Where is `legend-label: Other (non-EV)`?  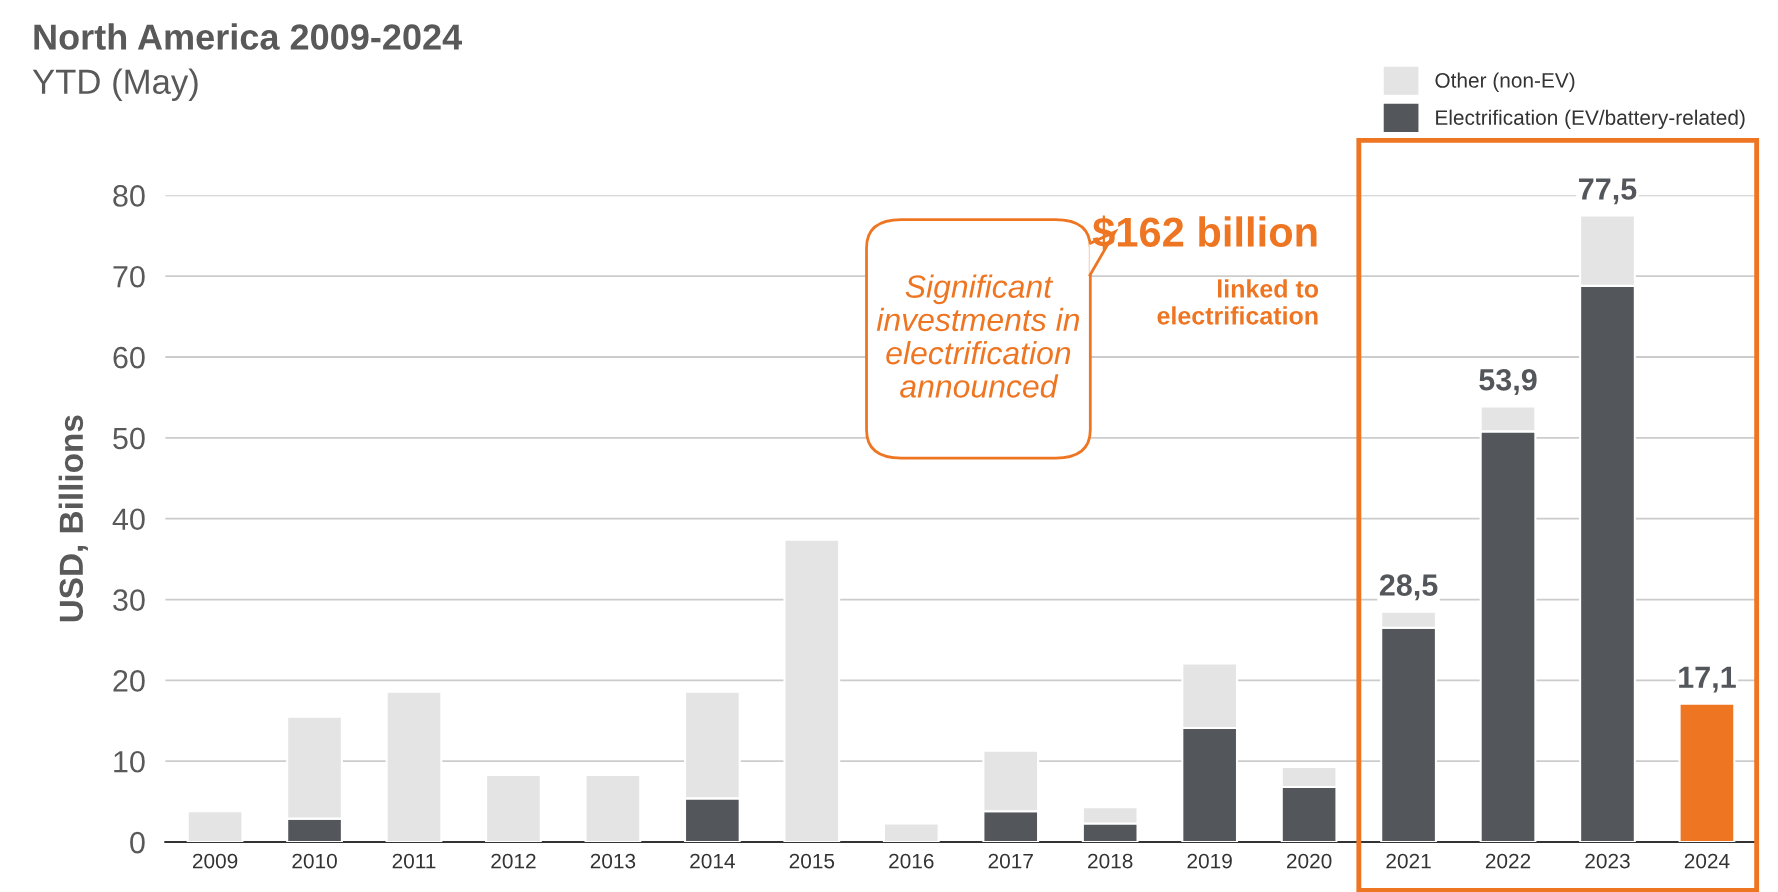 legend-label: Other (non-EV) is located at coordinates (1505, 82).